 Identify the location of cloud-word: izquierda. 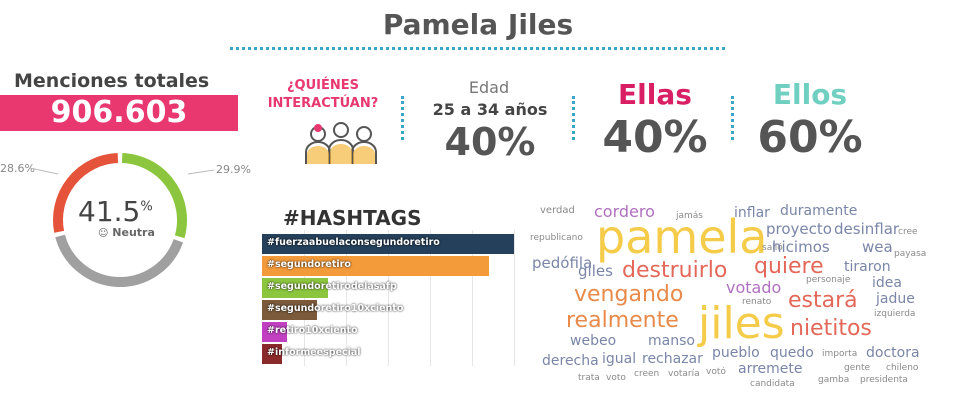
(895, 314).